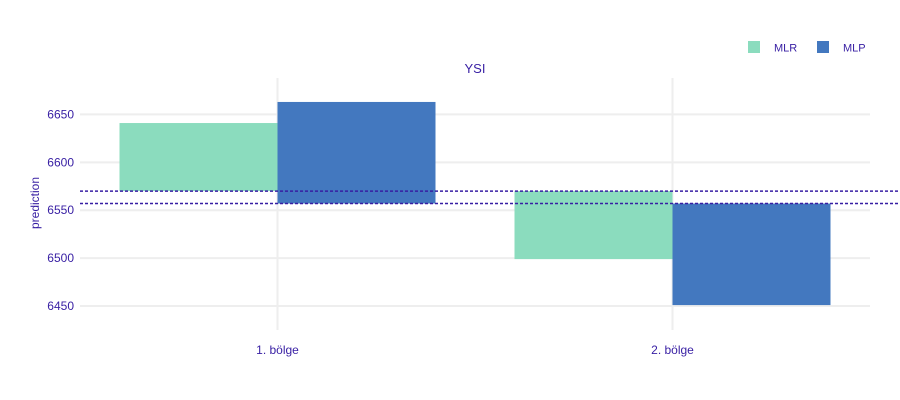 The width and height of the screenshot is (900, 400). What do you see at coordinates (60, 258) in the screenshot?
I see `y-tick-label: 6500` at bounding box center [60, 258].